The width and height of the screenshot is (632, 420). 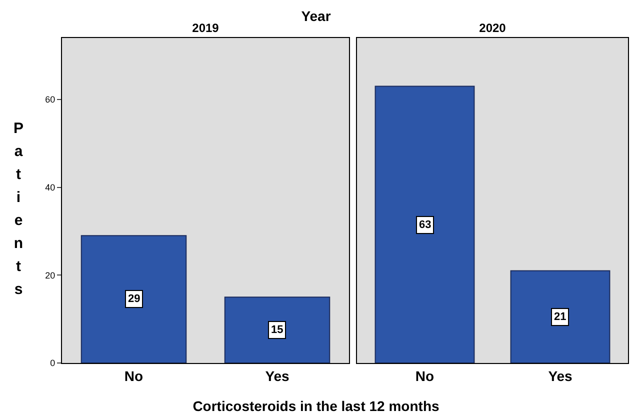 What do you see at coordinates (206, 28) in the screenshot?
I see `chart-title: 2019` at bounding box center [206, 28].